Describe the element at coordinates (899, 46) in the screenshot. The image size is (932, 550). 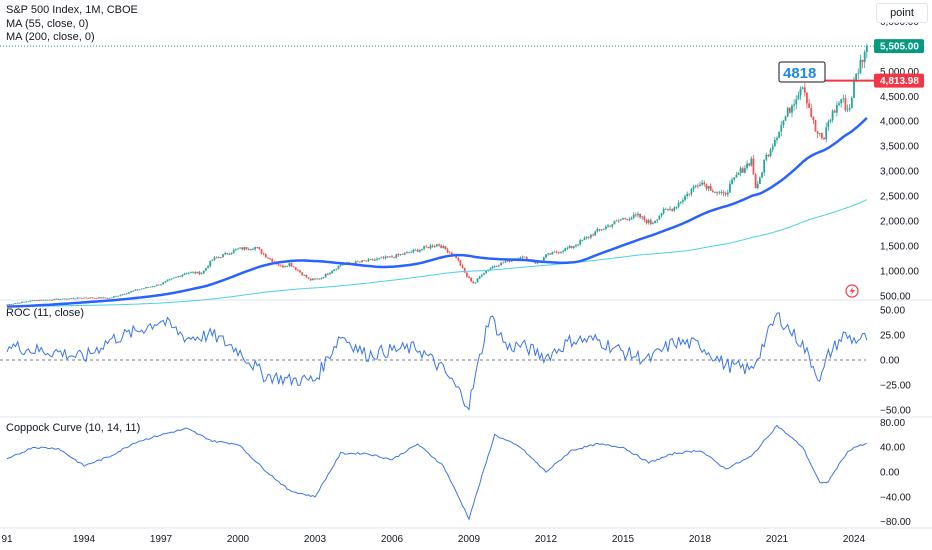
I see `current-price-badge` at that location.